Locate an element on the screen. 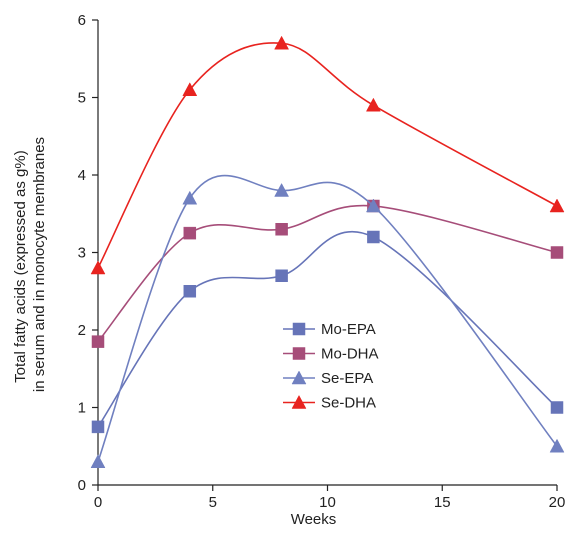 The image size is (571, 538). y-tick-label: 0 is located at coordinates (82, 485).